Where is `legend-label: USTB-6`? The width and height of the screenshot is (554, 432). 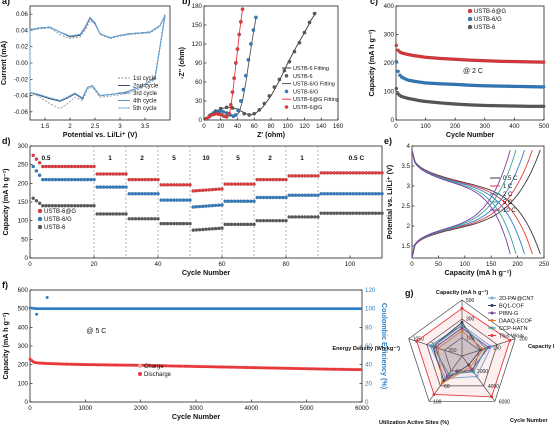
legend-label: USTB-6 is located at coordinates (485, 28).